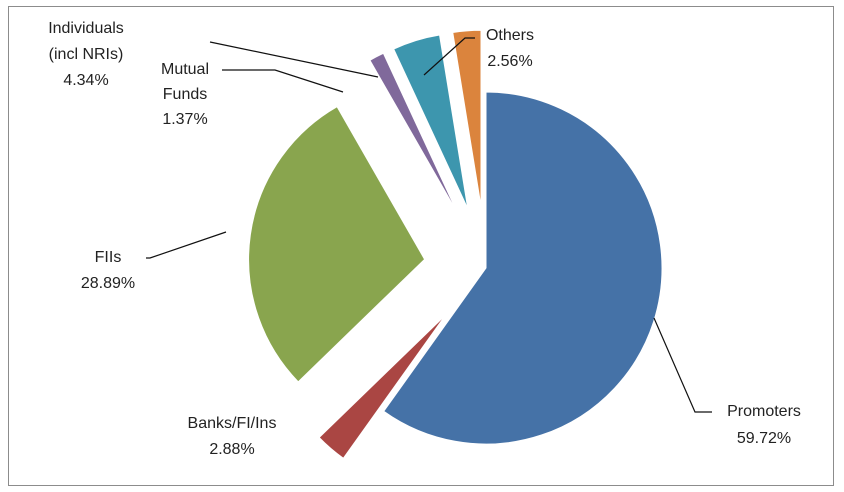  I want to click on slice-individuals-incl-nris, so click(431, 121).